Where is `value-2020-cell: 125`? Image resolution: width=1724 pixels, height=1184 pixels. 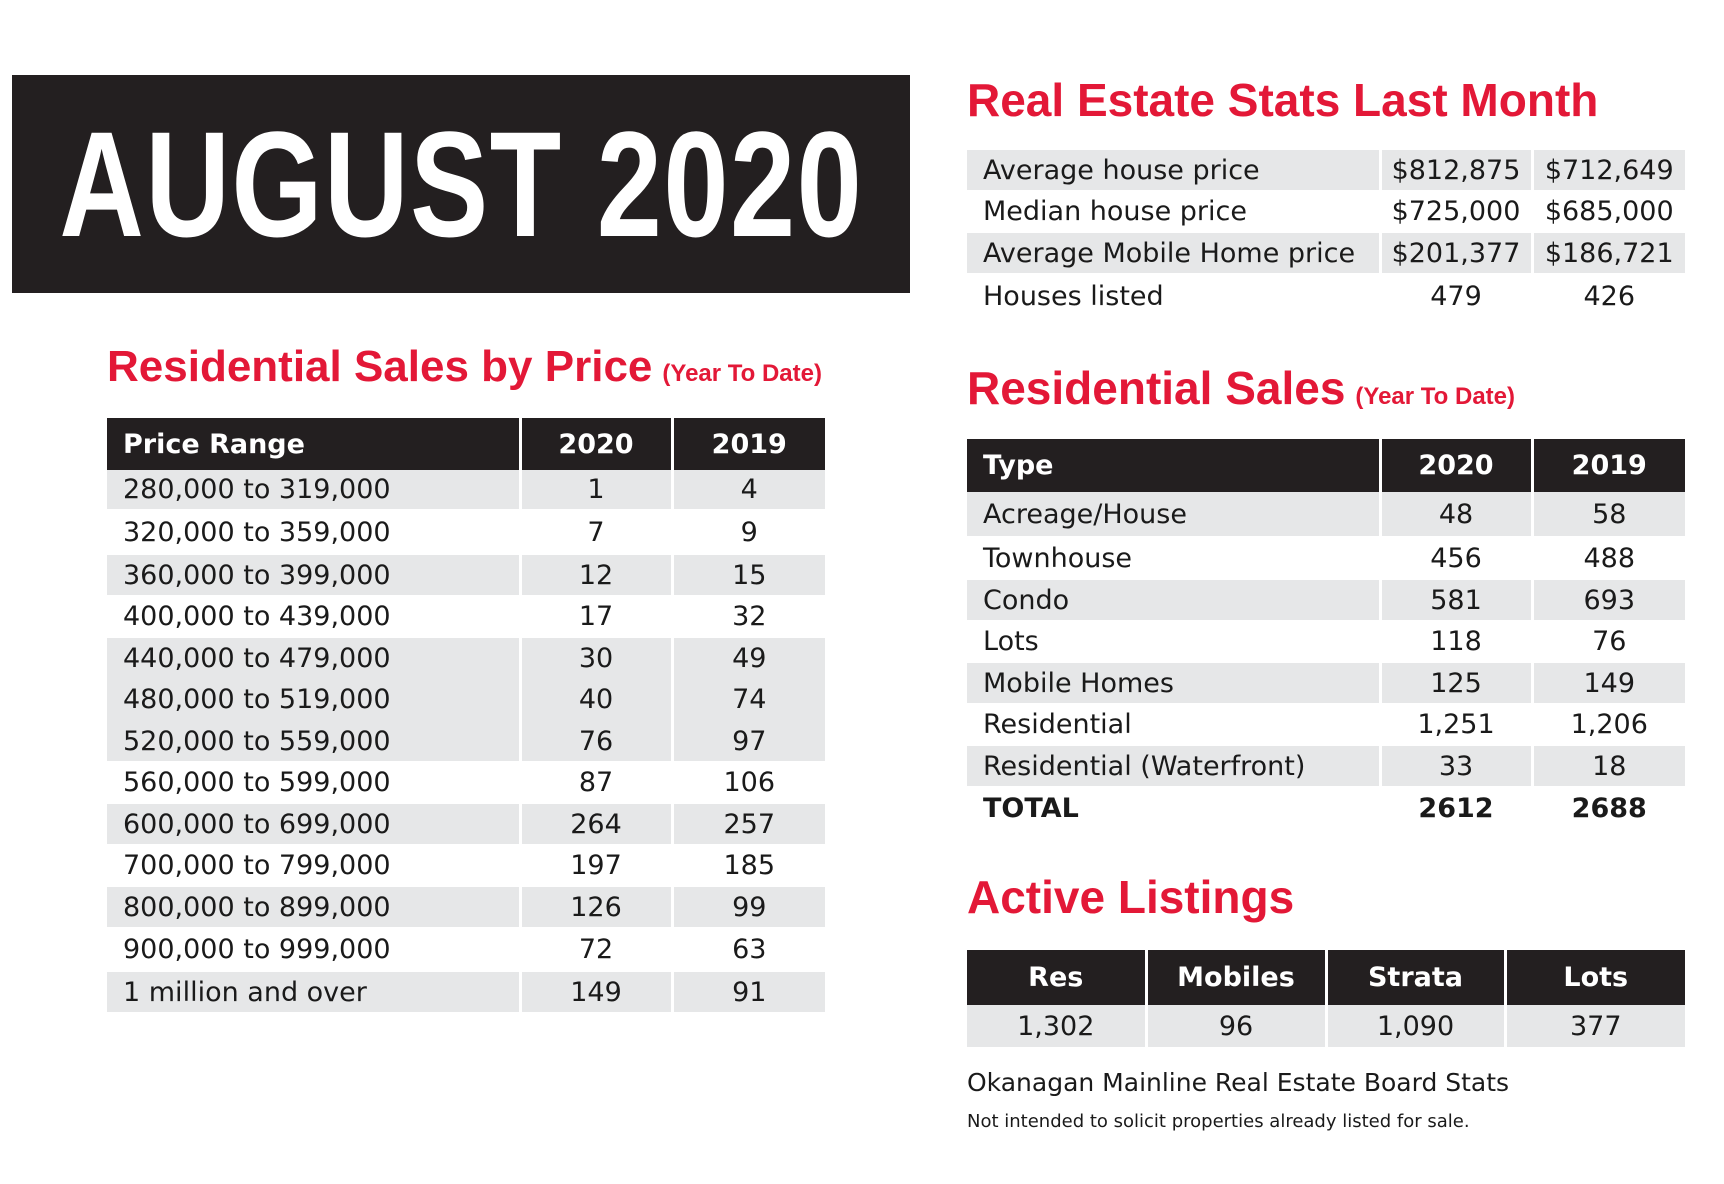
value-2020-cell: 125 is located at coordinates (1455, 683).